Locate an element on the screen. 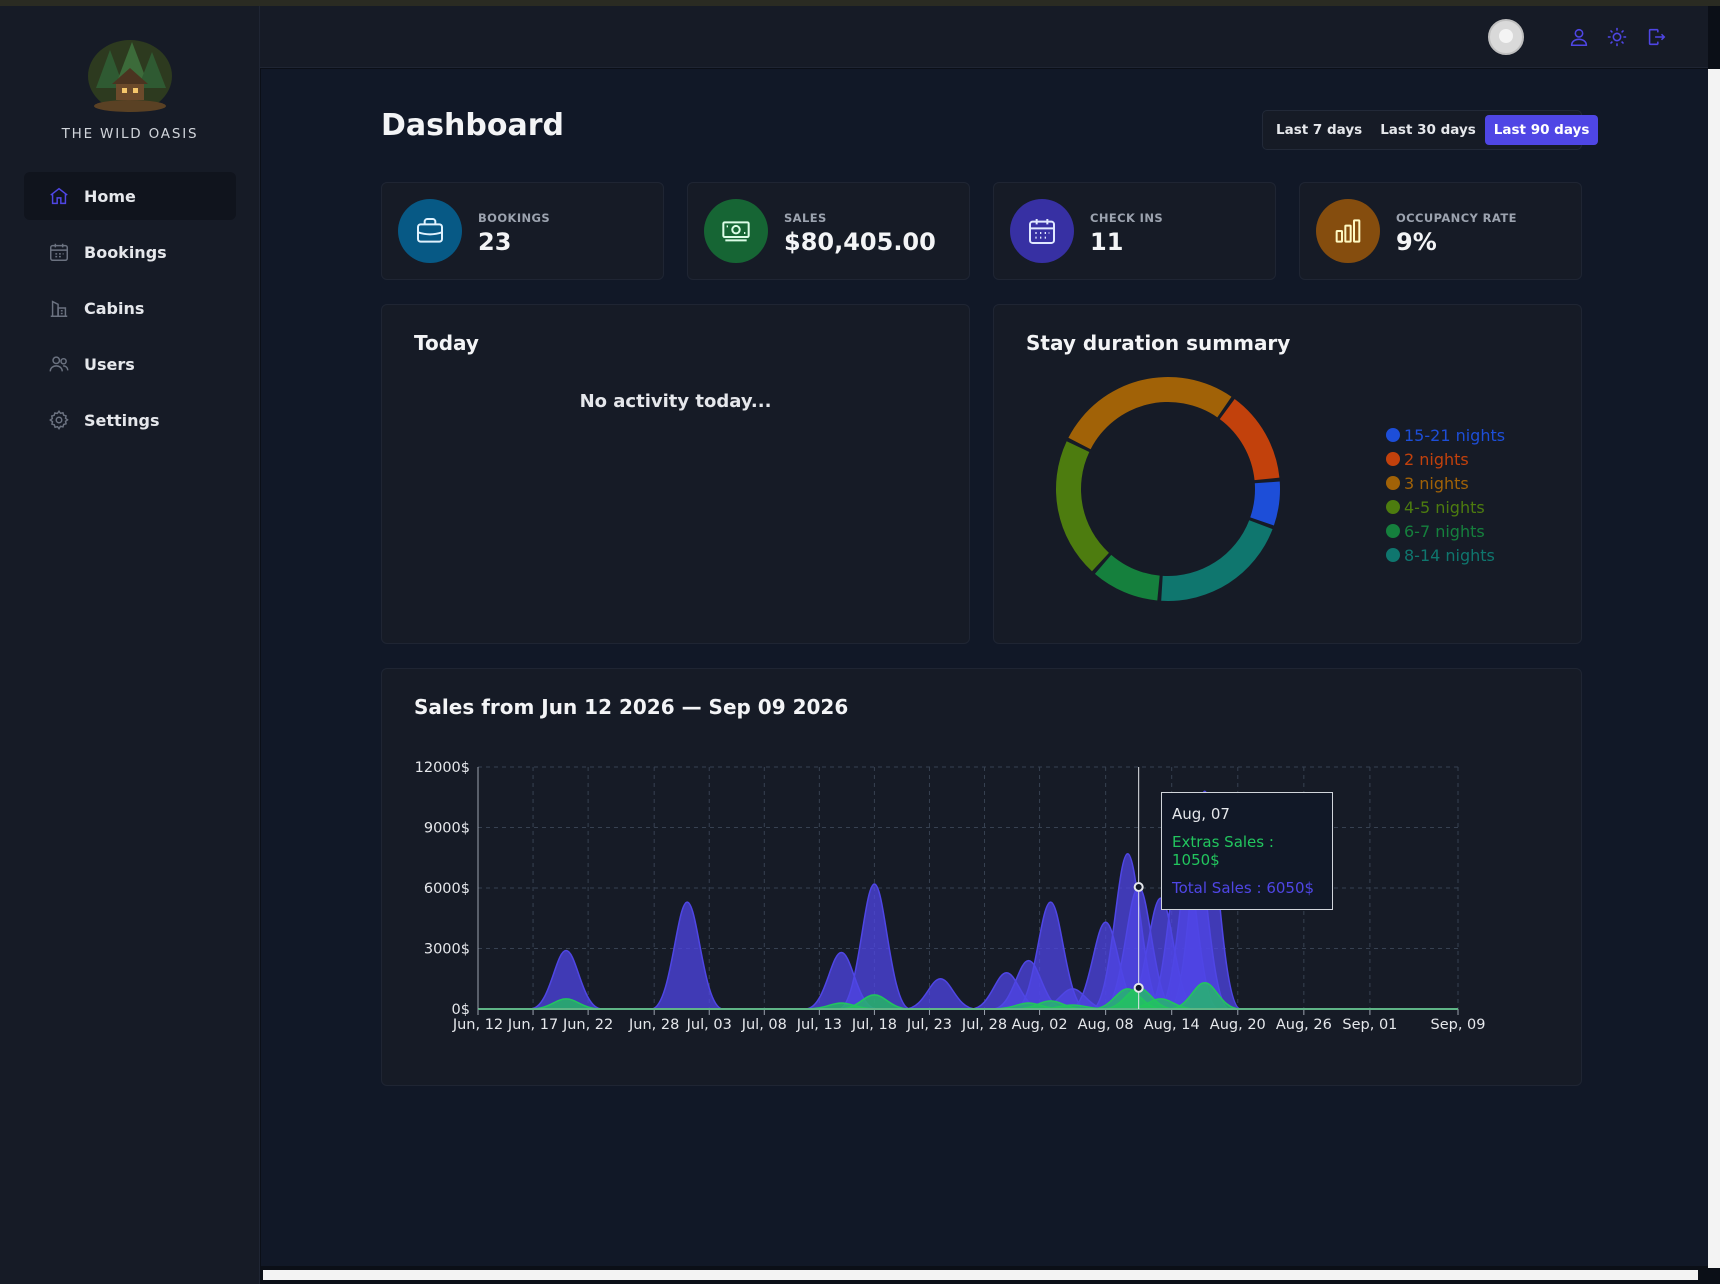 This screenshot has height=1284, width=1720. sidebar-item-bookings: Bookings is located at coordinates (130, 252).